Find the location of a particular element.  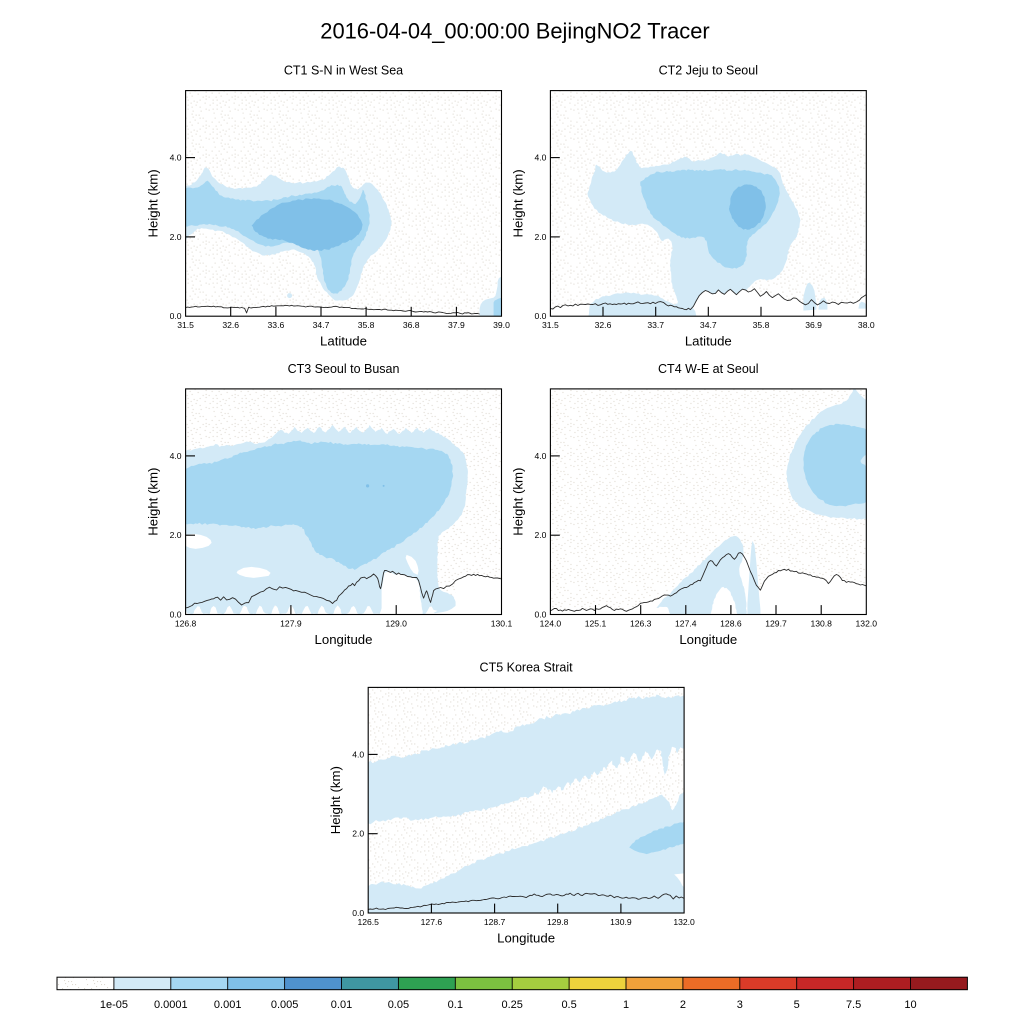

svg-text: 7.5 is located at coordinates (853, 1005).